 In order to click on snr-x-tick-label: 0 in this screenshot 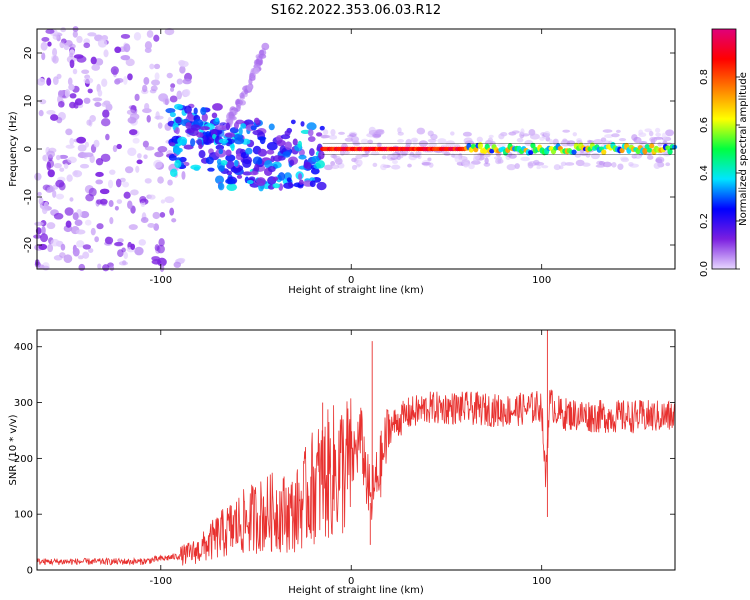, I will do `click(351, 581)`.